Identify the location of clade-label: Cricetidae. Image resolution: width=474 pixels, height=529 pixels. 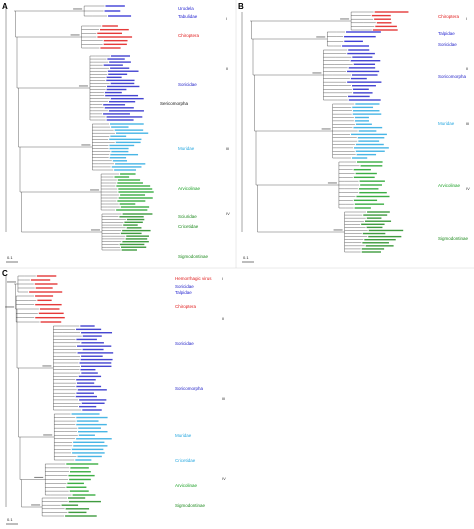
(185, 460).